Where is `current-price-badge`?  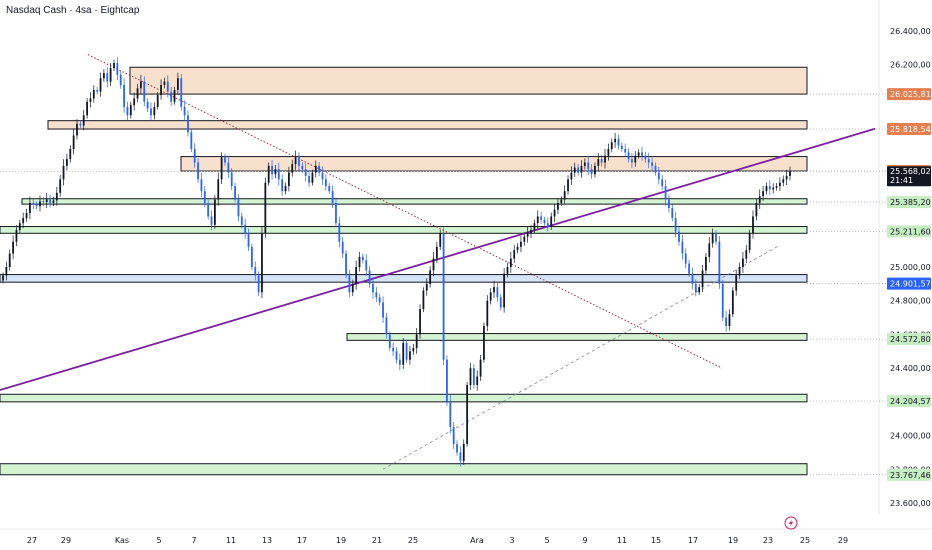 current-price-badge is located at coordinates (909, 176).